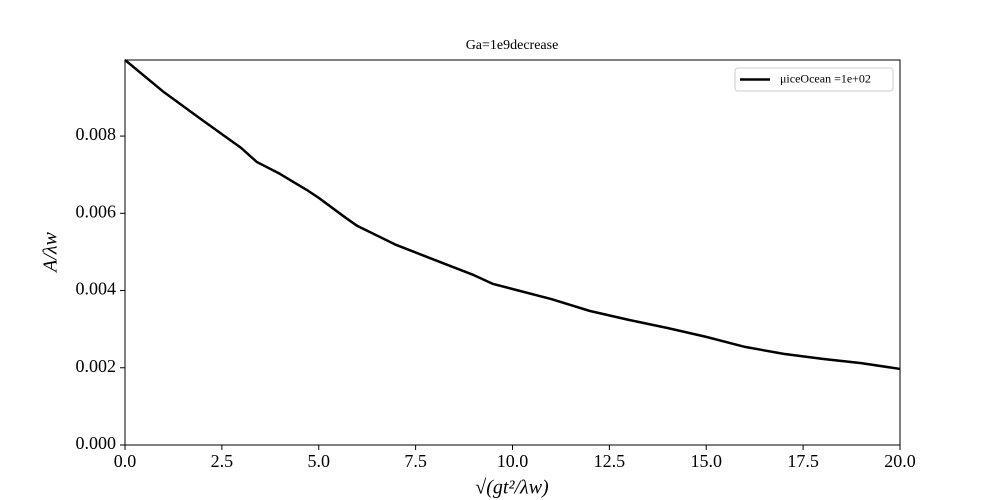  What do you see at coordinates (96, 366) in the screenshot?
I see `y-tick-label: 0.002` at bounding box center [96, 366].